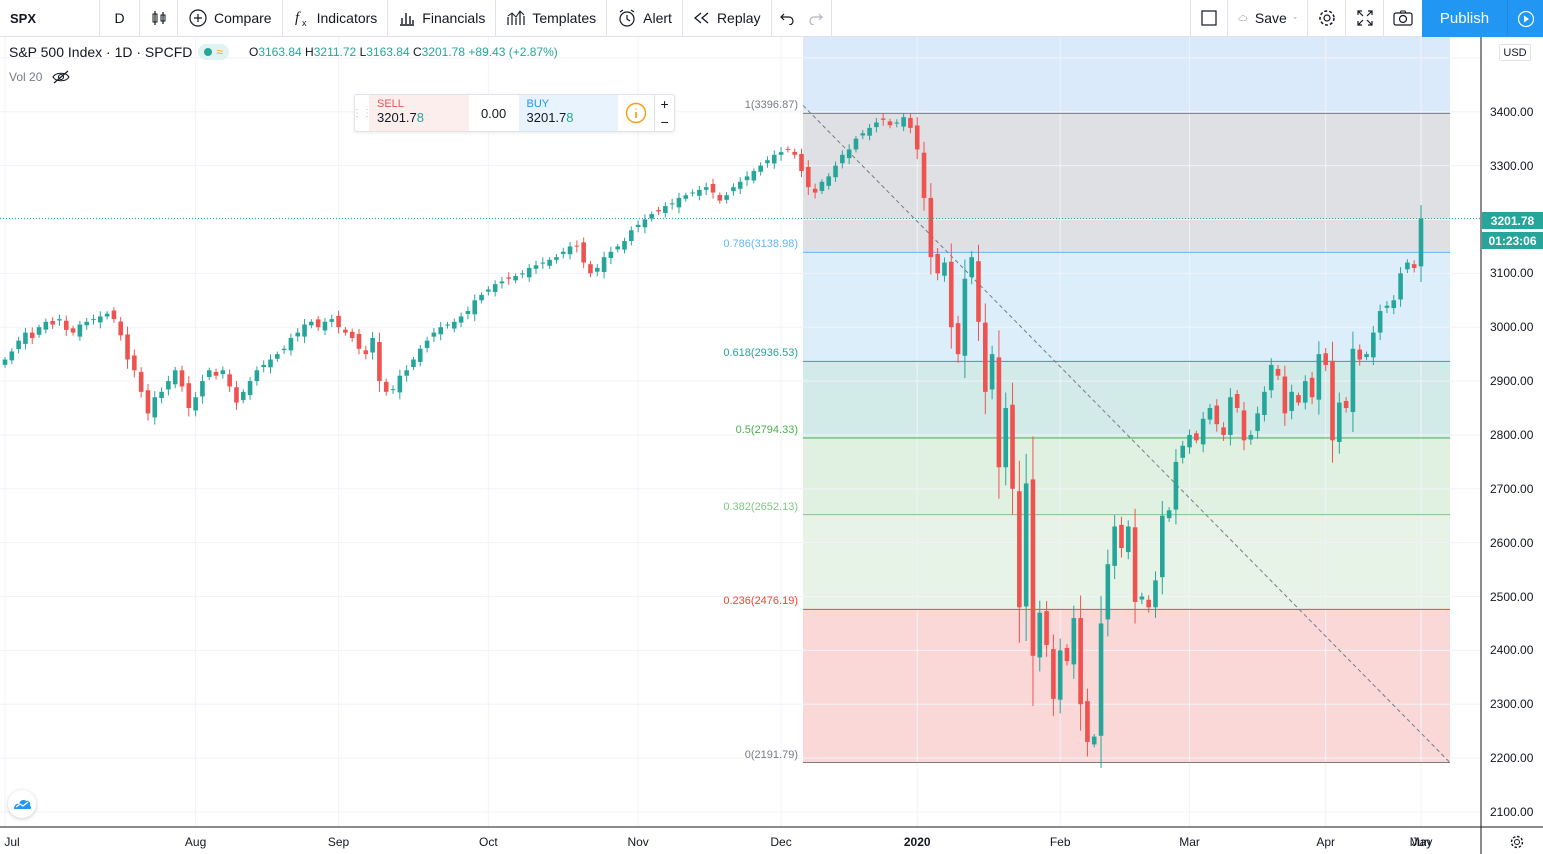 The height and width of the screenshot is (854, 1543). Describe the element at coordinates (1512, 542) in the screenshot. I see `price-axis-label: 2600.00` at that location.